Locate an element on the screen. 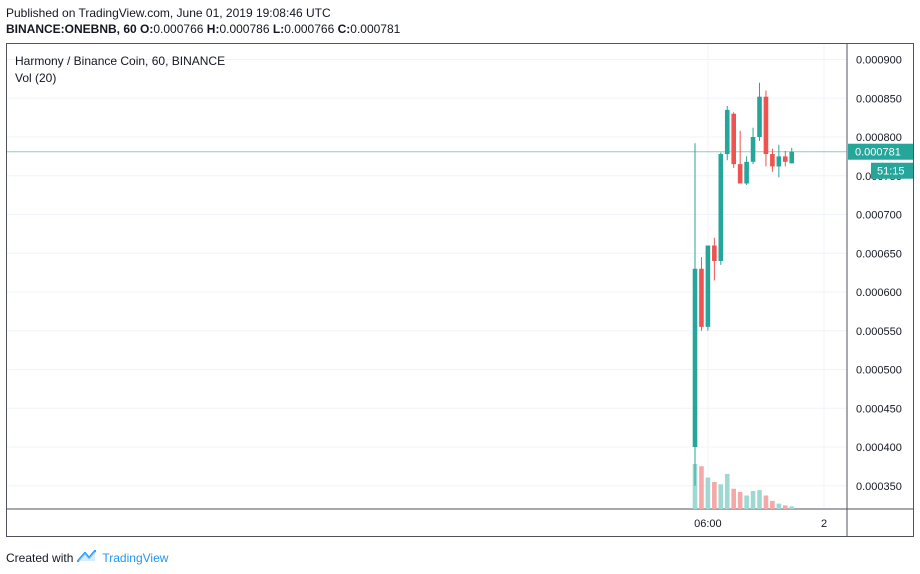 The width and height of the screenshot is (920, 574). y-tick-label: 0.000650 is located at coordinates (879, 254).